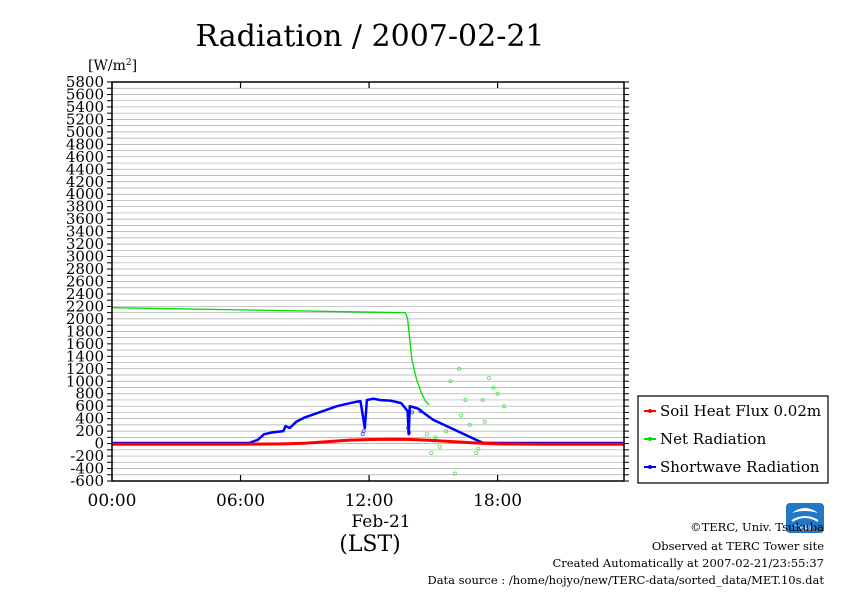  Describe the element at coordinates (805, 528) in the screenshot. I see `logo-text: TERC` at that location.